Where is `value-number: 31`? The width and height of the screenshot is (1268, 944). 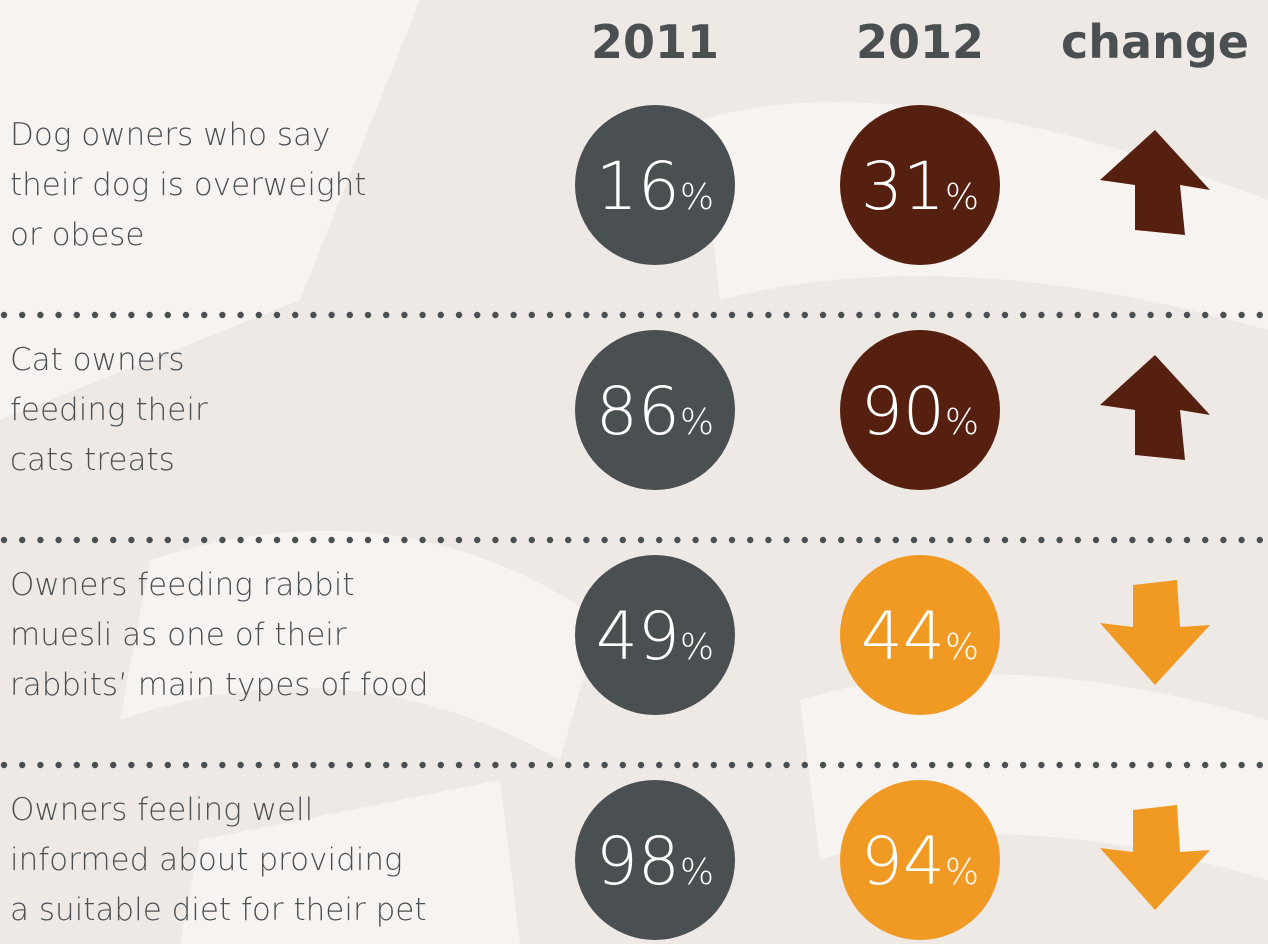 value-number: 31 is located at coordinates (903, 186).